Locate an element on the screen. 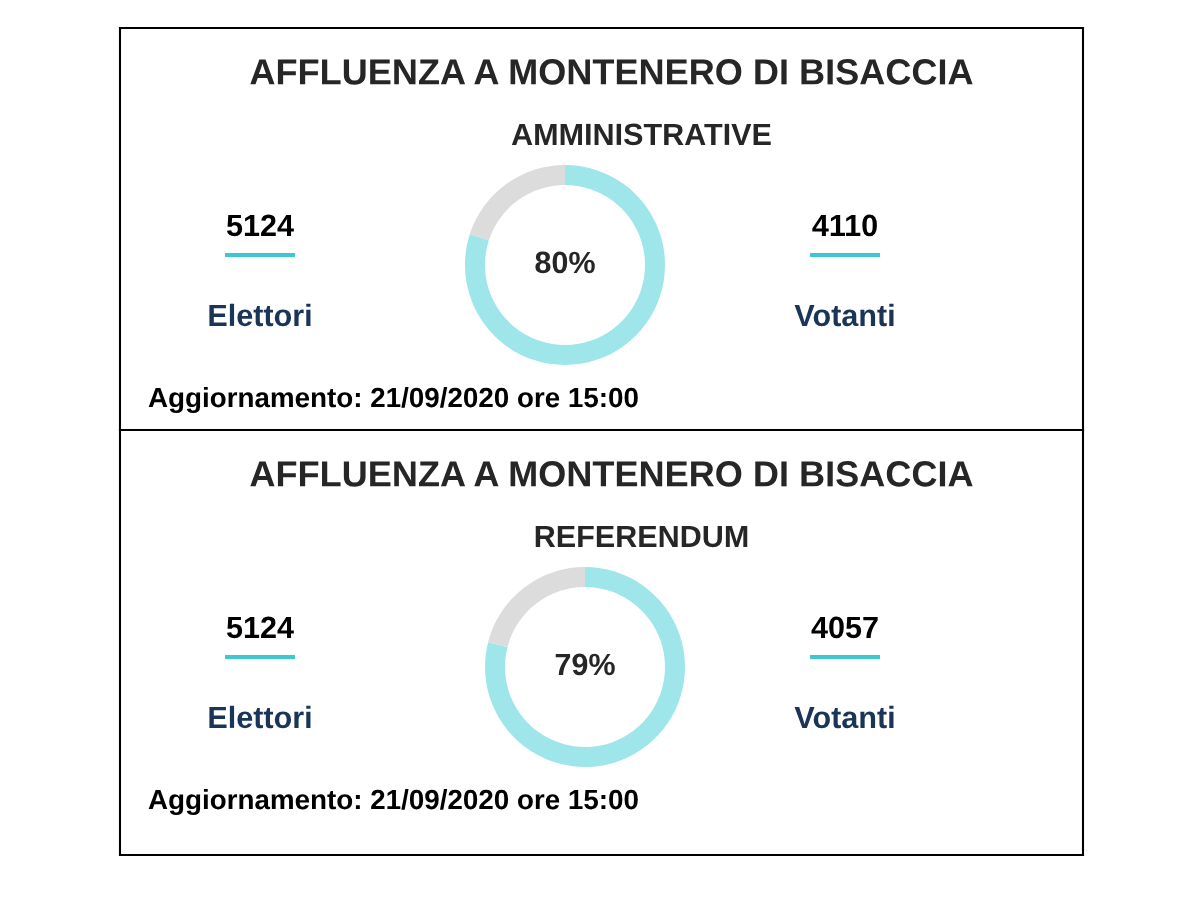  text: 4110 is located at coordinates (844, 225).